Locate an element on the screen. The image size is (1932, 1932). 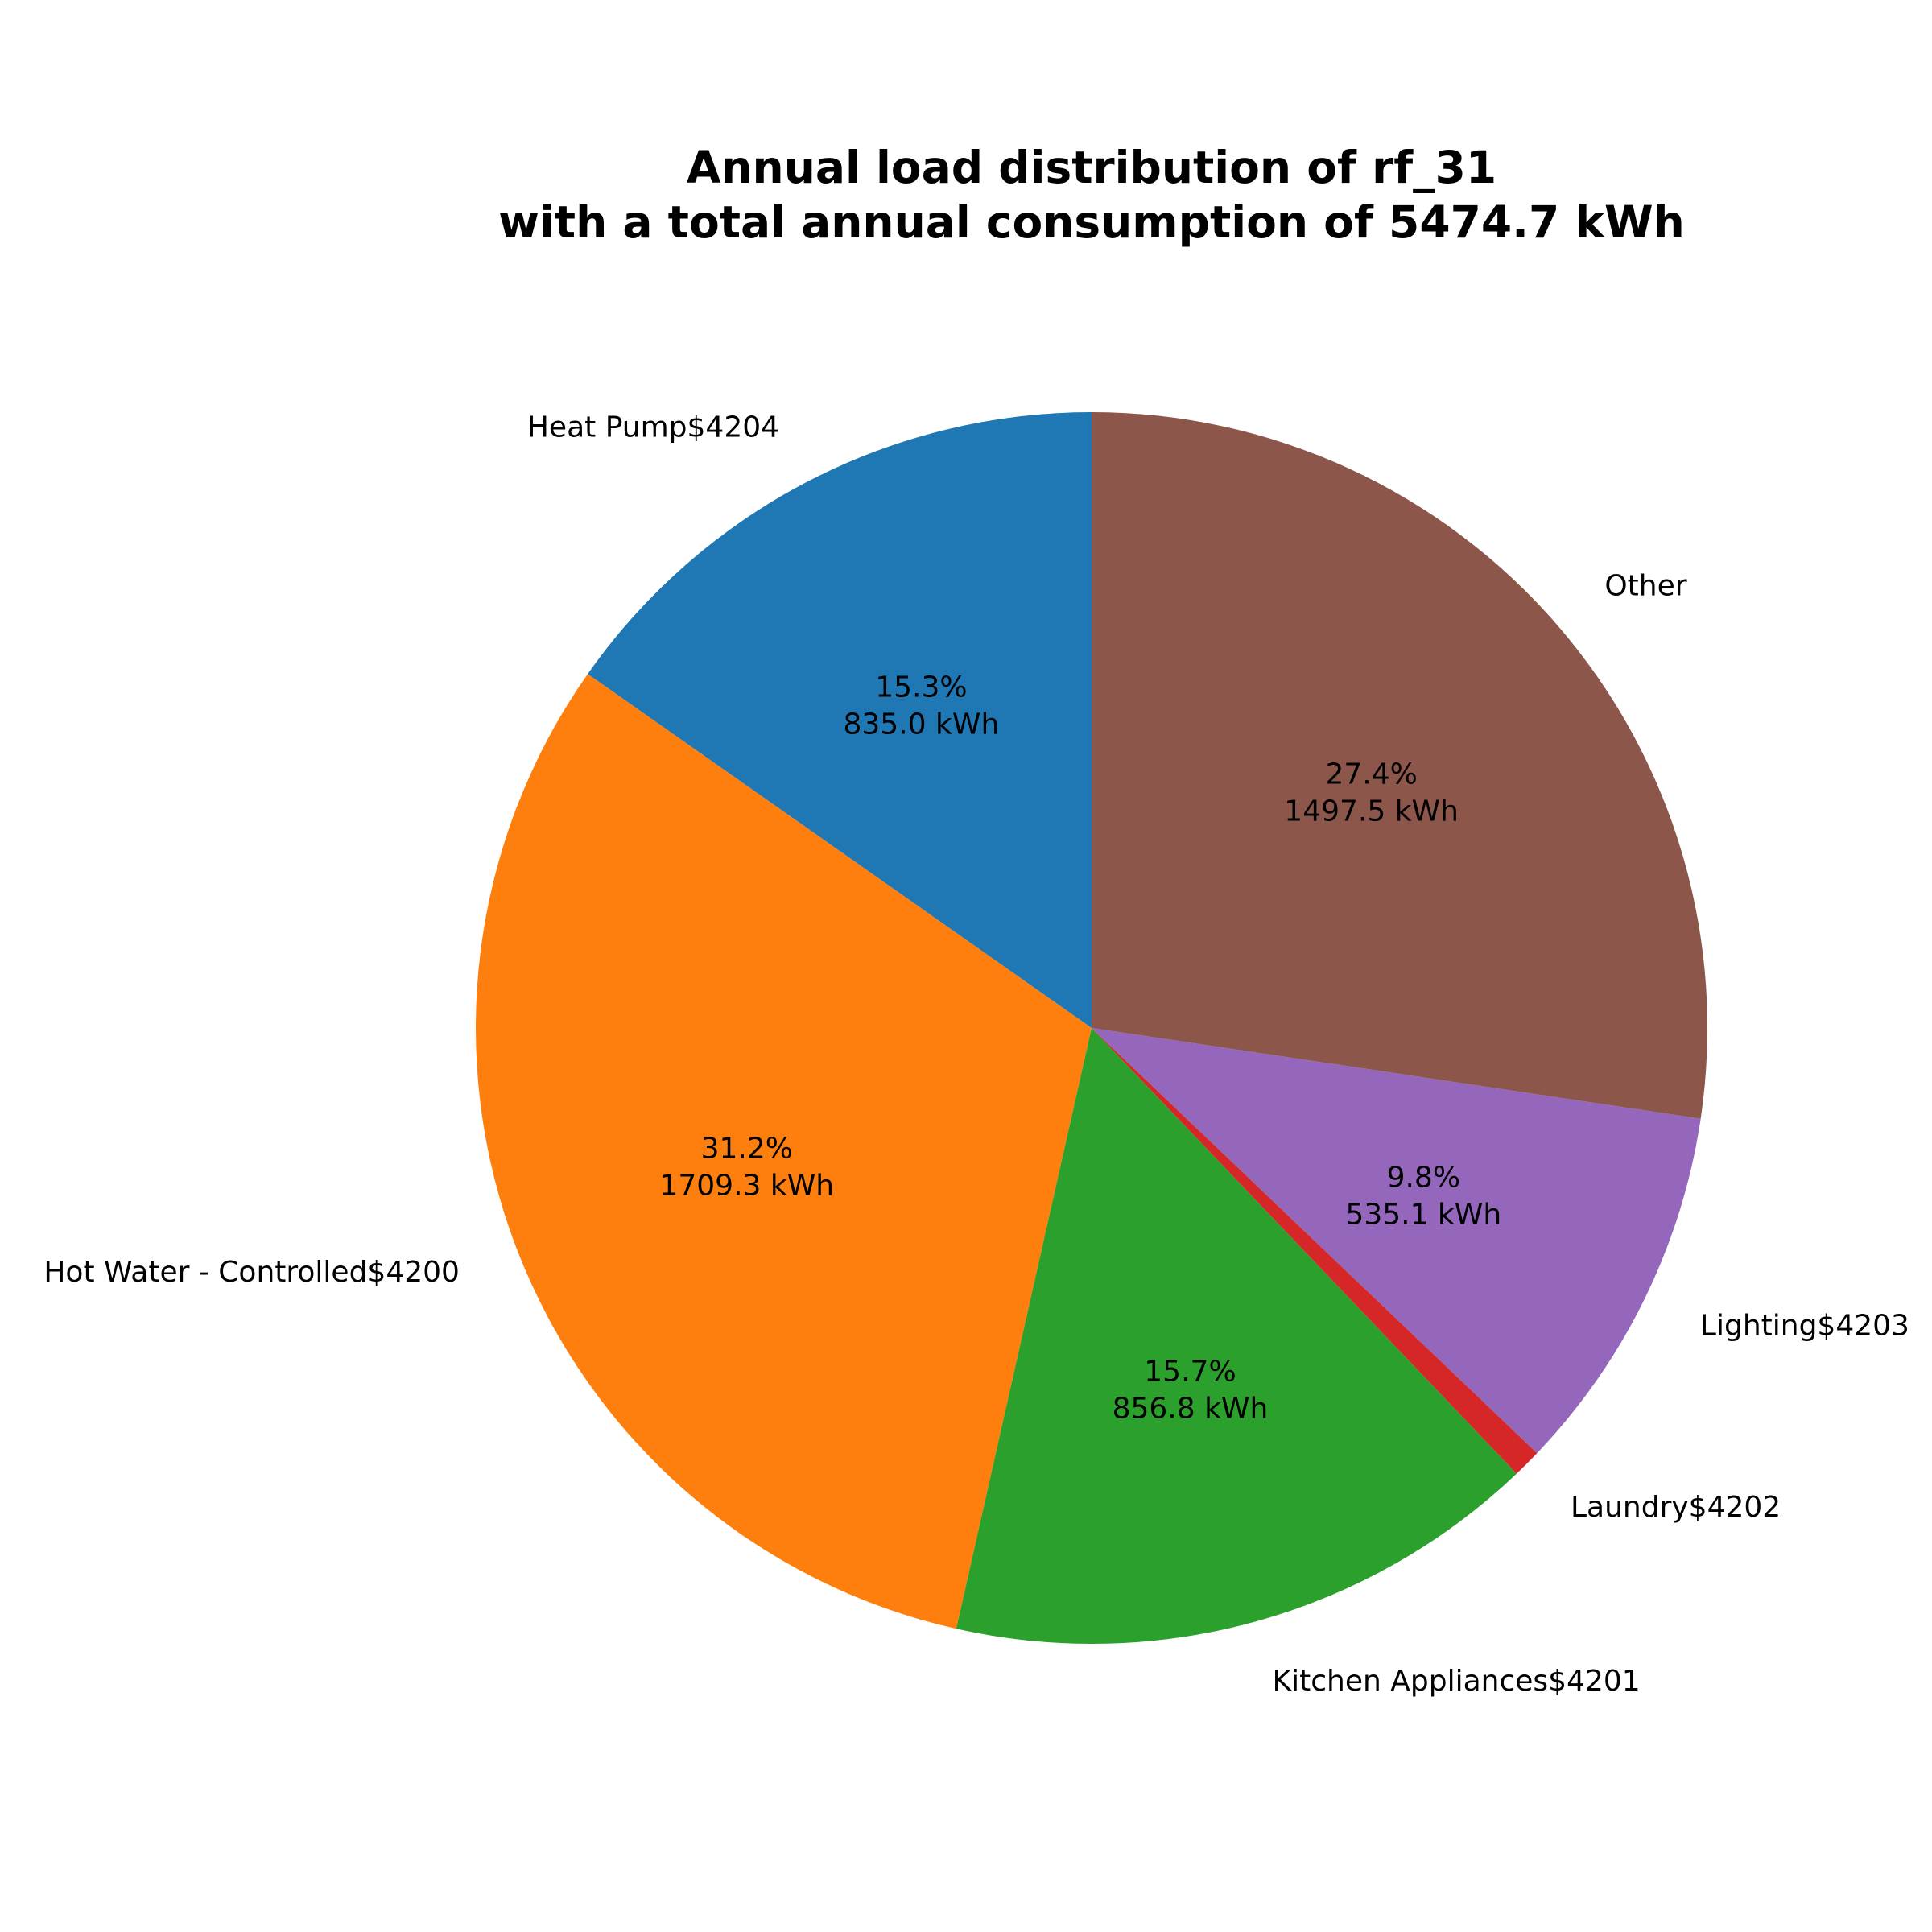
slice-category-label: Hot Water - Controlled$4200 is located at coordinates (252, 1272).